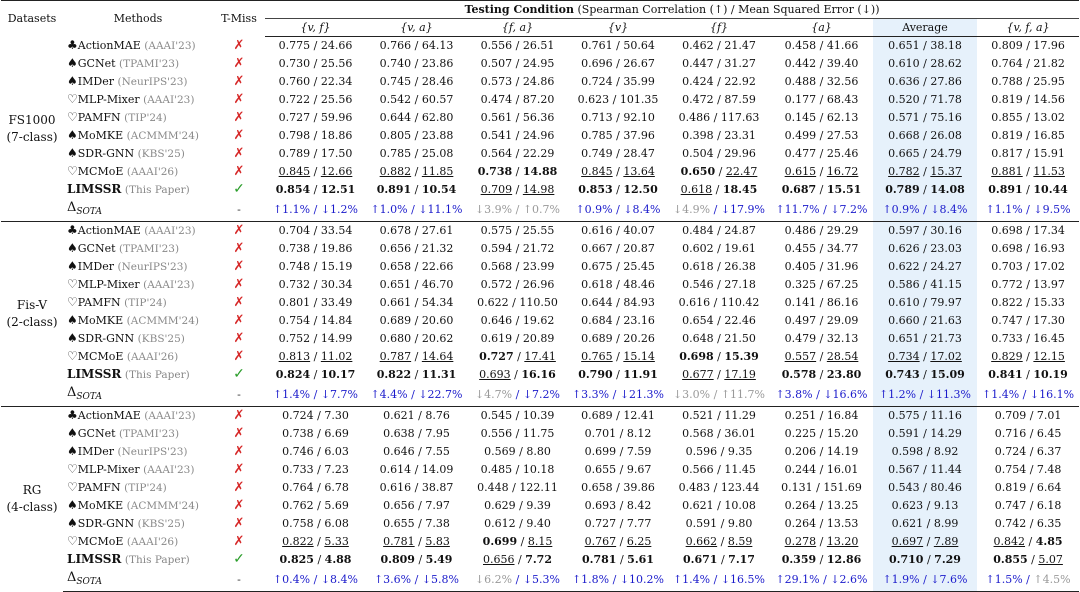 Image resolution: width=1080 pixels, height=592 pixels. I want to click on spearman-value: 0.853, so click(595, 189).